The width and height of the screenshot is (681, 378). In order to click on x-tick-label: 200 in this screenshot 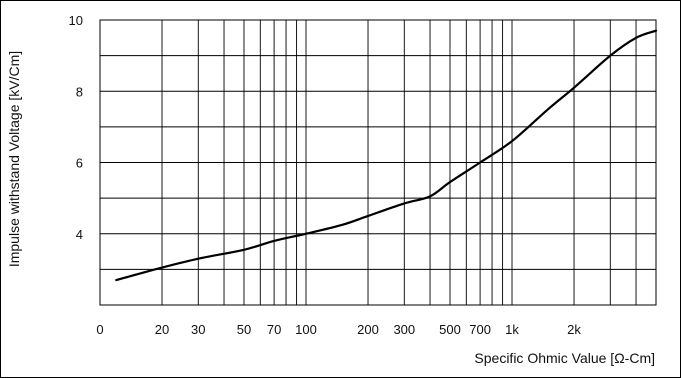, I will do `click(368, 329)`.